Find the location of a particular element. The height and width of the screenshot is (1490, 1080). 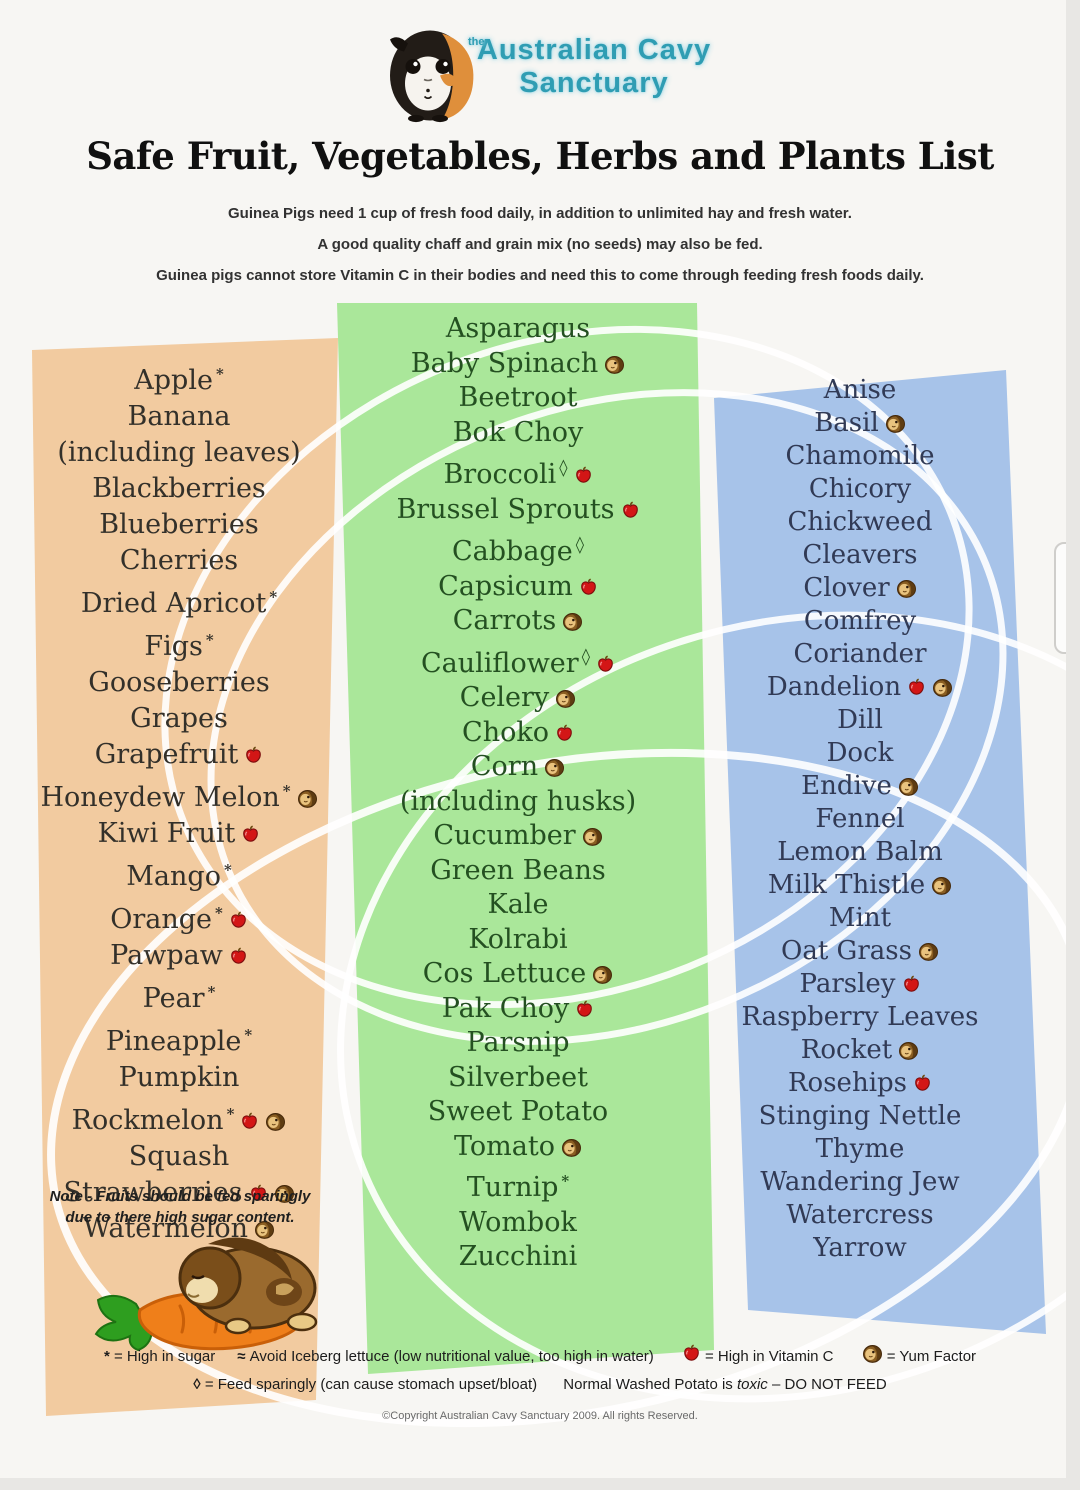

list-item-label: Stinging Nettle is located at coordinates (860, 1116).